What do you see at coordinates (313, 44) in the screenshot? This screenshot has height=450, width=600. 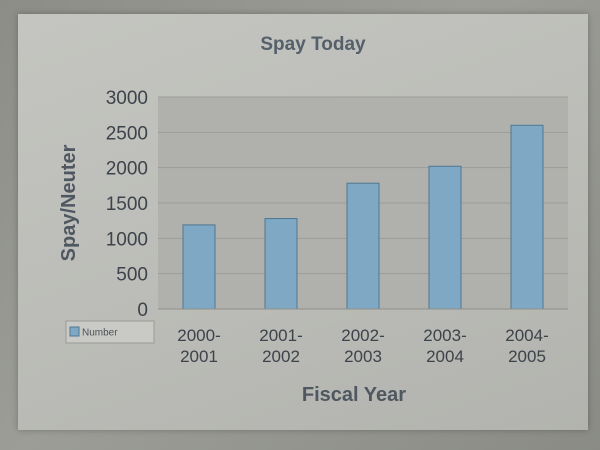 I see `chart-title: Spay Today` at bounding box center [313, 44].